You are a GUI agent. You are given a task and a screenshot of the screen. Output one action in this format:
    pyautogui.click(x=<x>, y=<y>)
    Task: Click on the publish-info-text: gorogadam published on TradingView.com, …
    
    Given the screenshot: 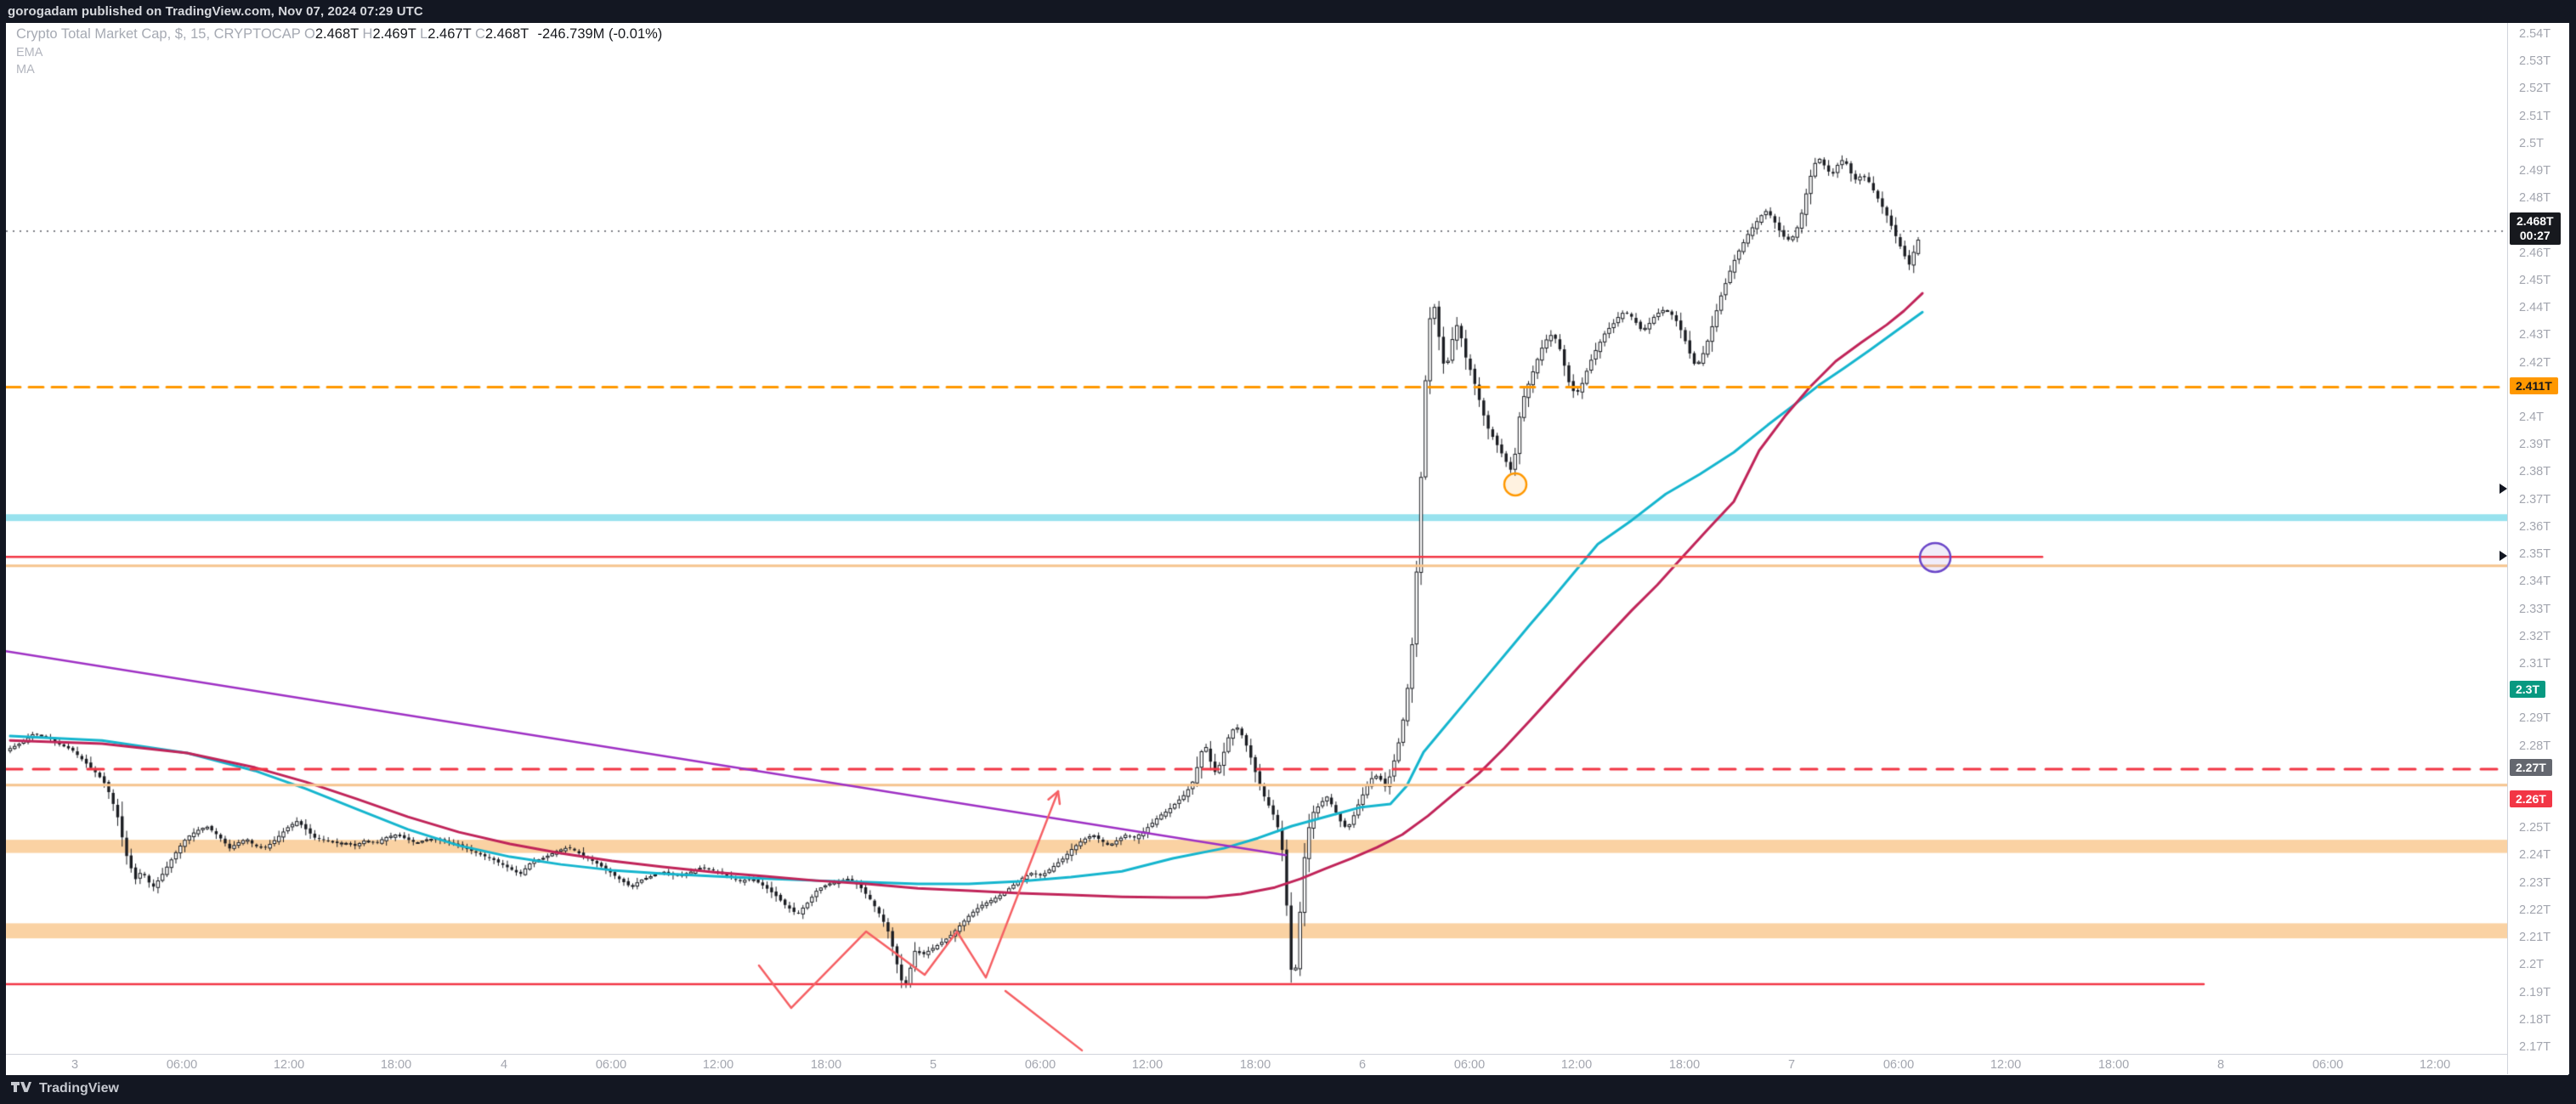 What is the action you would take?
    pyautogui.click(x=215, y=11)
    